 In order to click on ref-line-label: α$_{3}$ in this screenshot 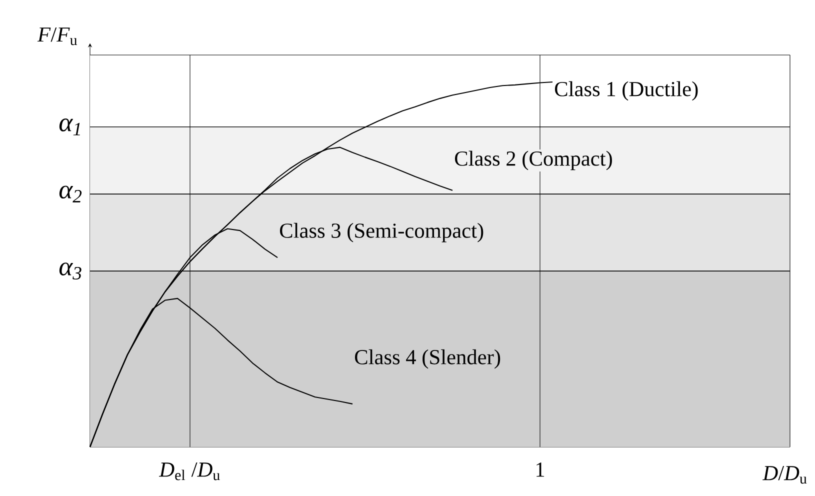, I will do `click(70, 271)`.